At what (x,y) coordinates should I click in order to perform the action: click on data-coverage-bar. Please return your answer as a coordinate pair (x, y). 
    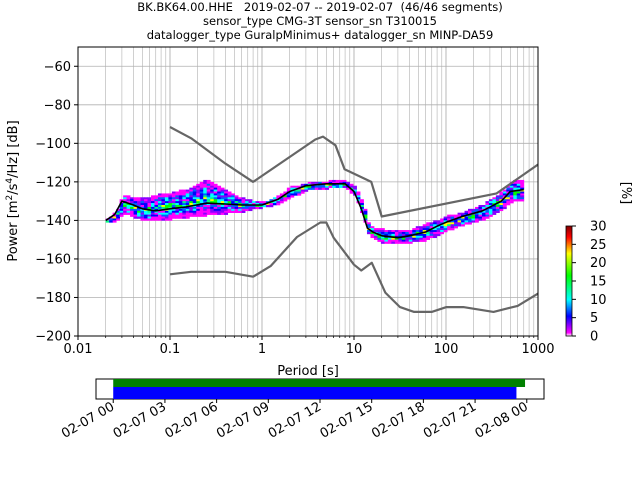
    Looking at the image, I should click on (319, 383).